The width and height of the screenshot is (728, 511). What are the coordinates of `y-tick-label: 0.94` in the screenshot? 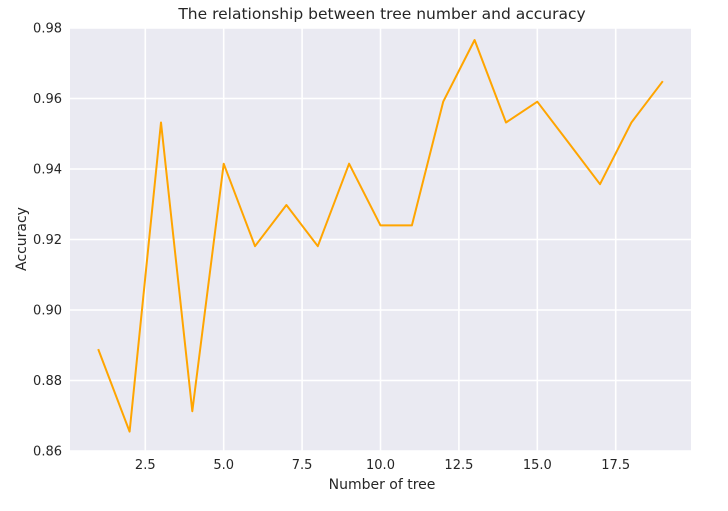 It's located at (47, 170).